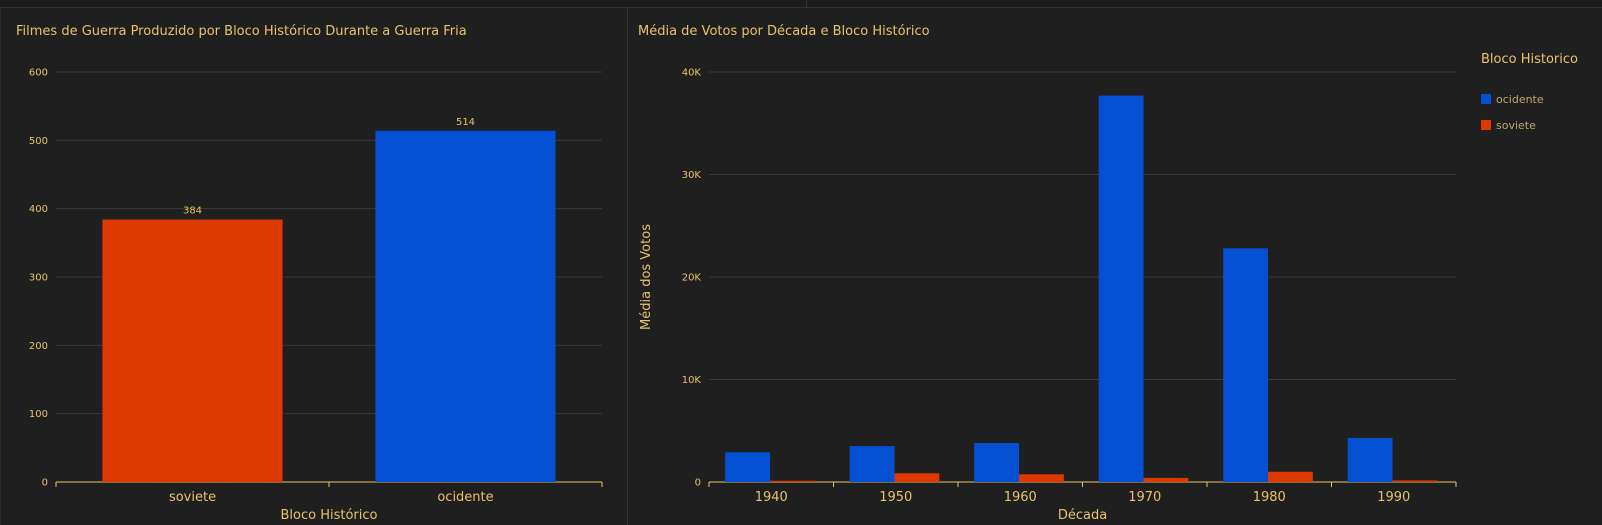 The width and height of the screenshot is (1602, 525). I want to click on y-tick-label: 600, so click(38, 73).